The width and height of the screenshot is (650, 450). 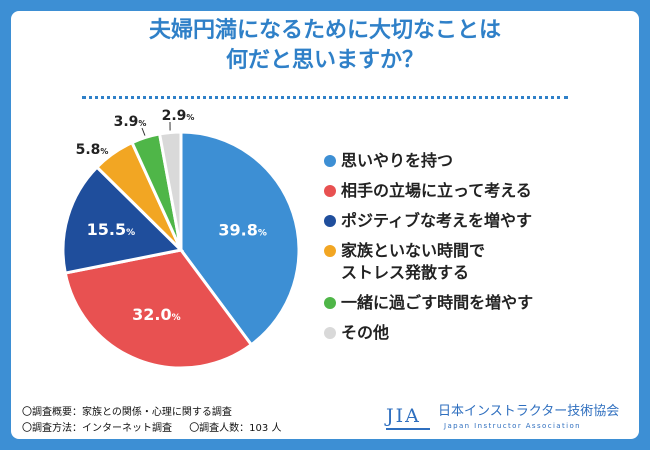 I want to click on slice-value-number: 5.8, so click(x=88, y=150).